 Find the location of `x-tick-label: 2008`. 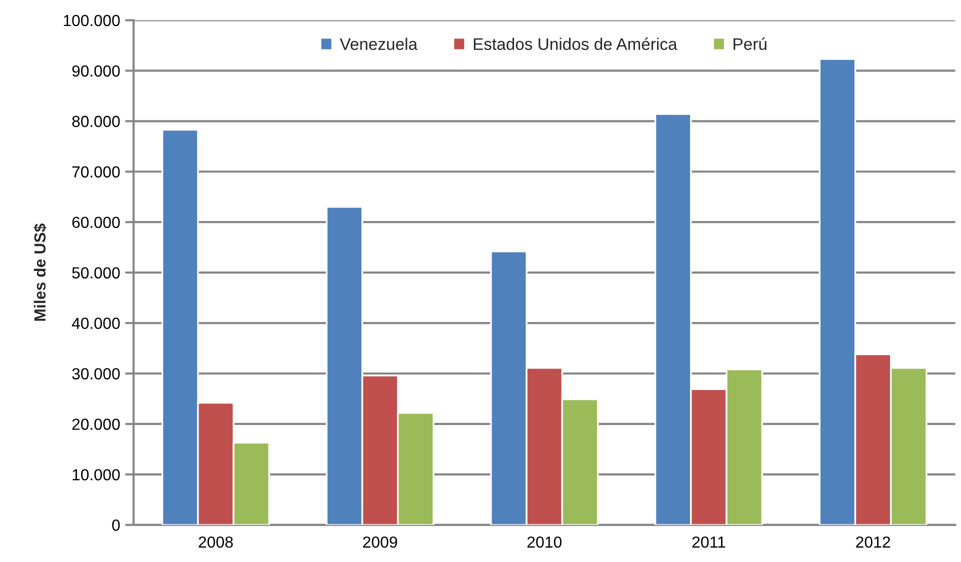

x-tick-label: 2008 is located at coordinates (215, 542).